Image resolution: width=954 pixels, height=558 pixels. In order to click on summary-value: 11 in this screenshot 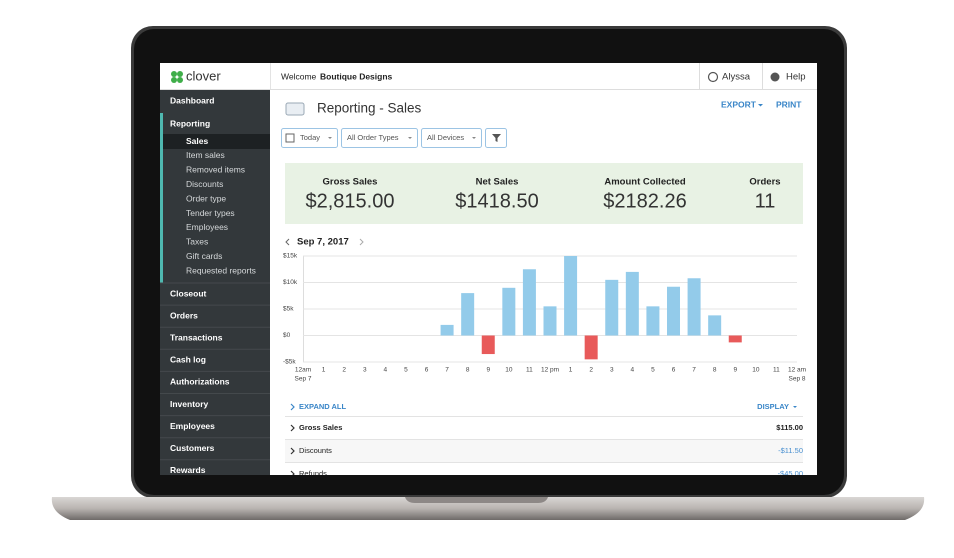, I will do `click(765, 201)`.